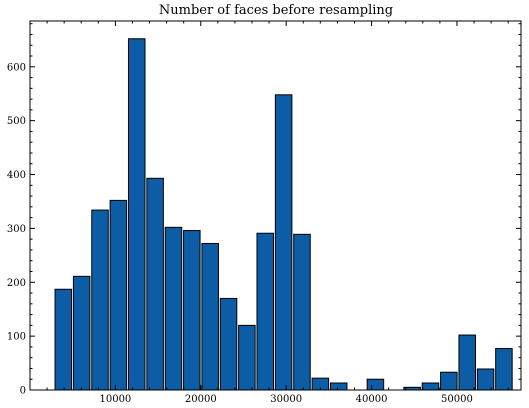  I want to click on x-tick-label: 40000, so click(372, 399).